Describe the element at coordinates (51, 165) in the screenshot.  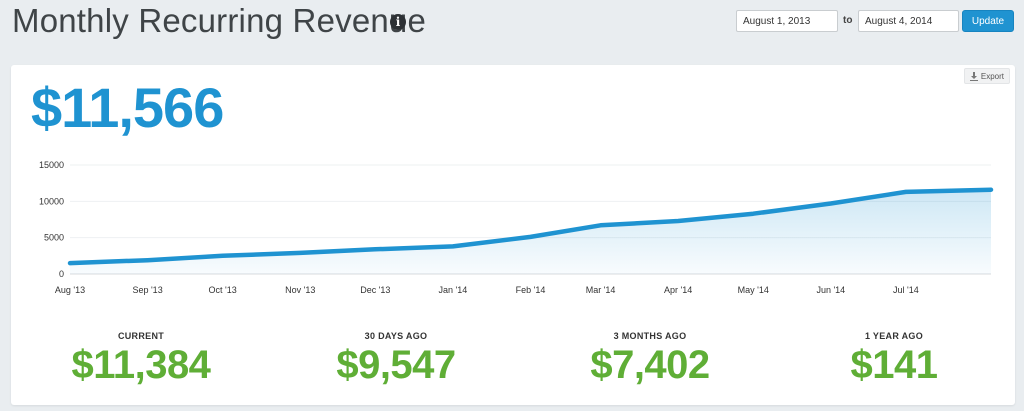
I see `y-tick-label: 15000` at that location.